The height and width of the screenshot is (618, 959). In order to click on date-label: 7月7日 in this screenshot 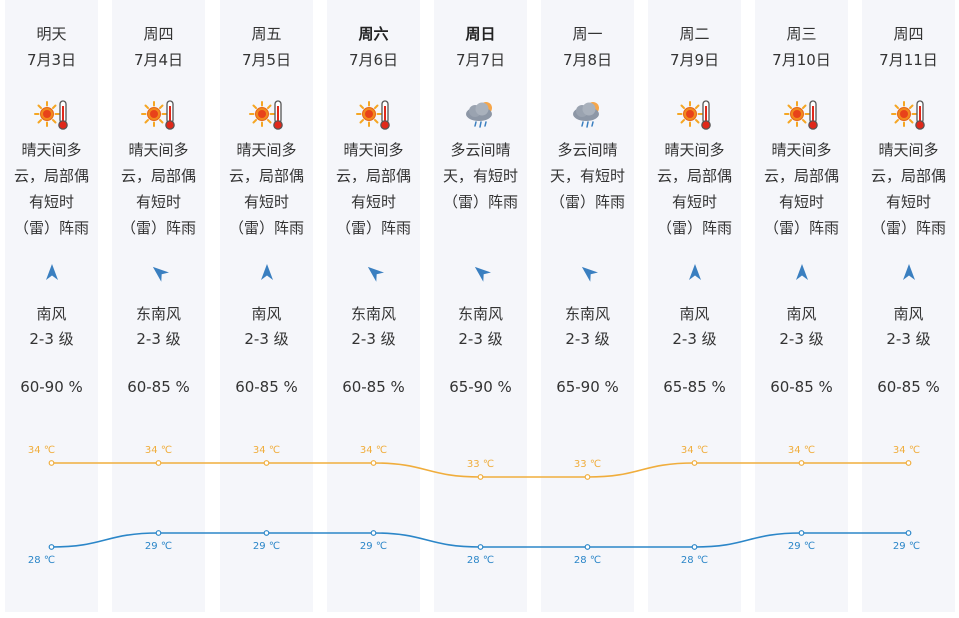, I will do `click(480, 60)`.